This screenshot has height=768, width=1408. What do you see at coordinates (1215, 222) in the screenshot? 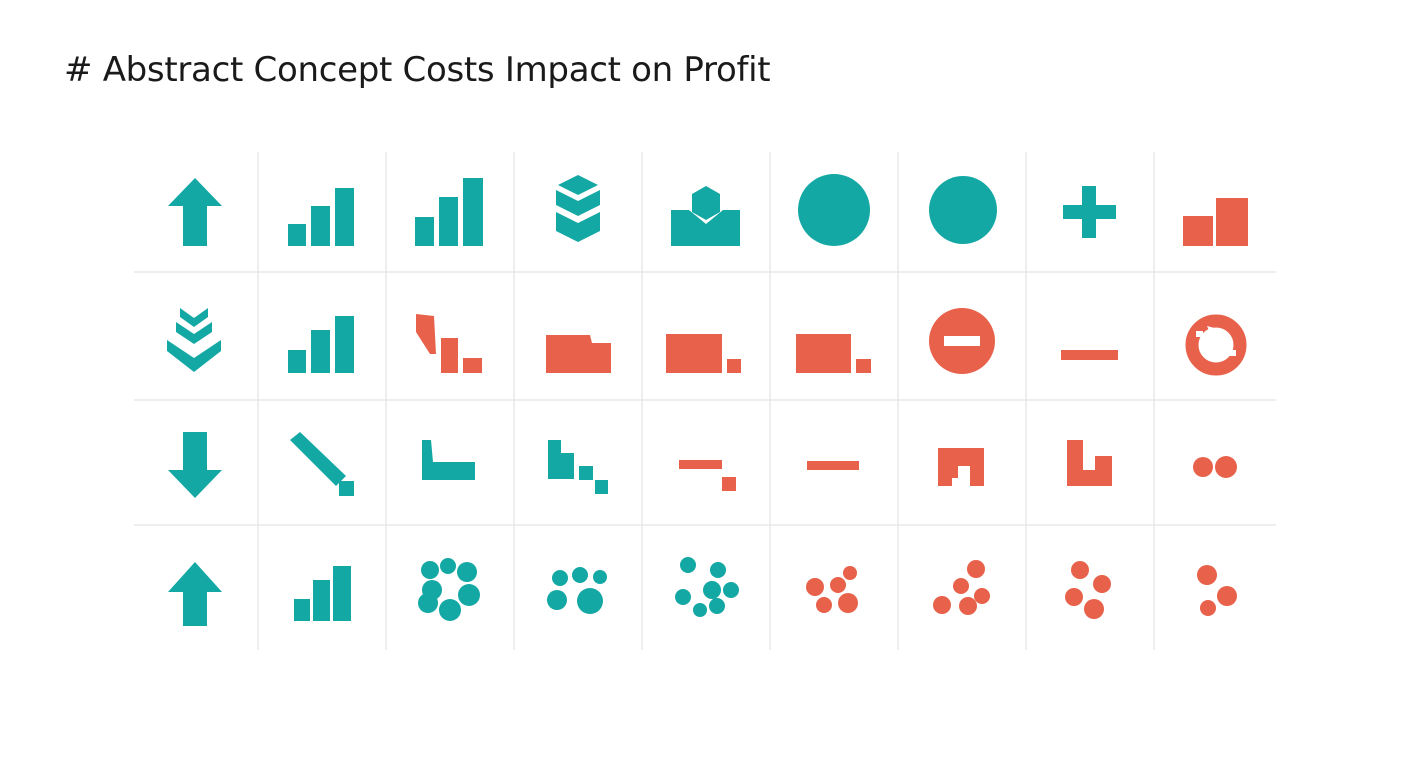
I see `two-bars-icon` at bounding box center [1215, 222].